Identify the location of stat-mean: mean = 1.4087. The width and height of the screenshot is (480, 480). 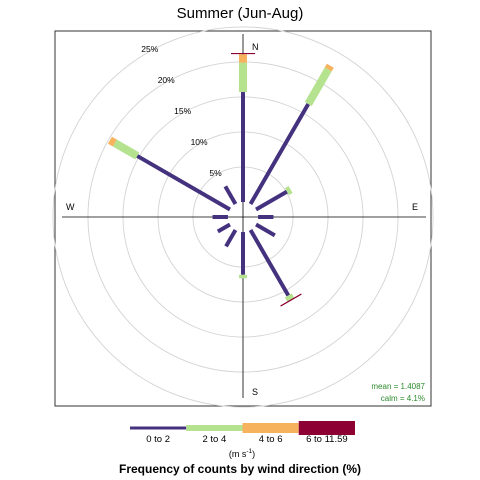
(398, 386).